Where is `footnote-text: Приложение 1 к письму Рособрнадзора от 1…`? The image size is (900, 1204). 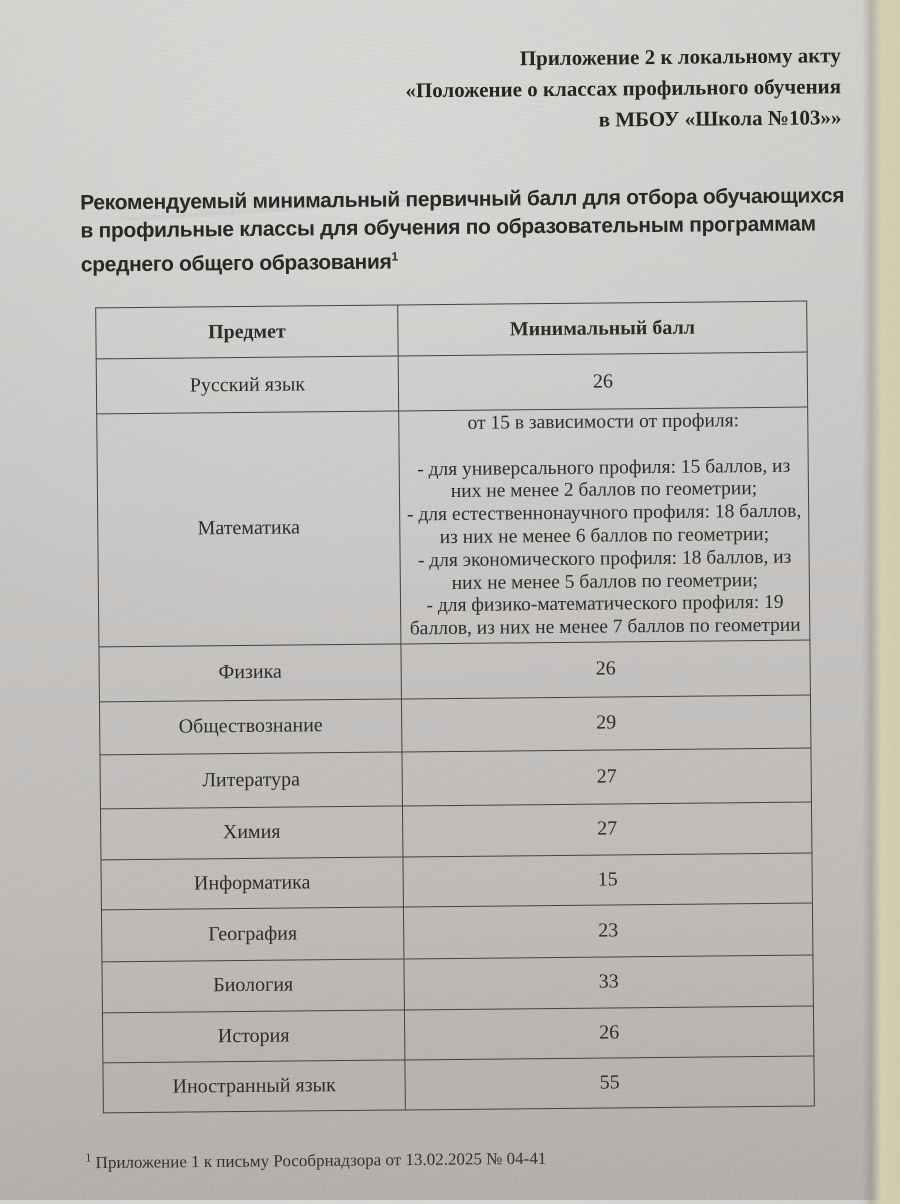 footnote-text: Приложение 1 к письму Рособрнадзора от 1… is located at coordinates (321, 1160).